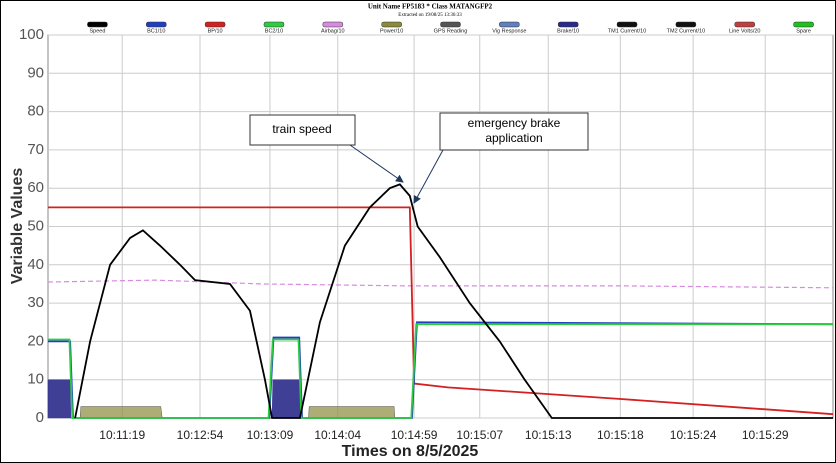  Describe the element at coordinates (35, 302) in the screenshot. I see `y-tick-label: 30` at that location.